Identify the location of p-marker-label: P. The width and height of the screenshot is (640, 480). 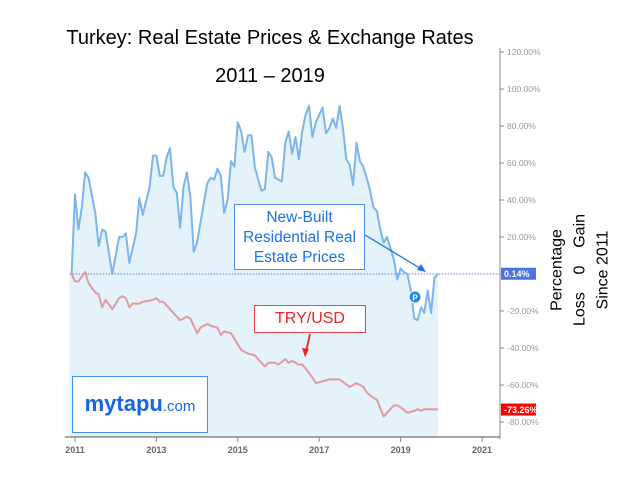
(415, 298).